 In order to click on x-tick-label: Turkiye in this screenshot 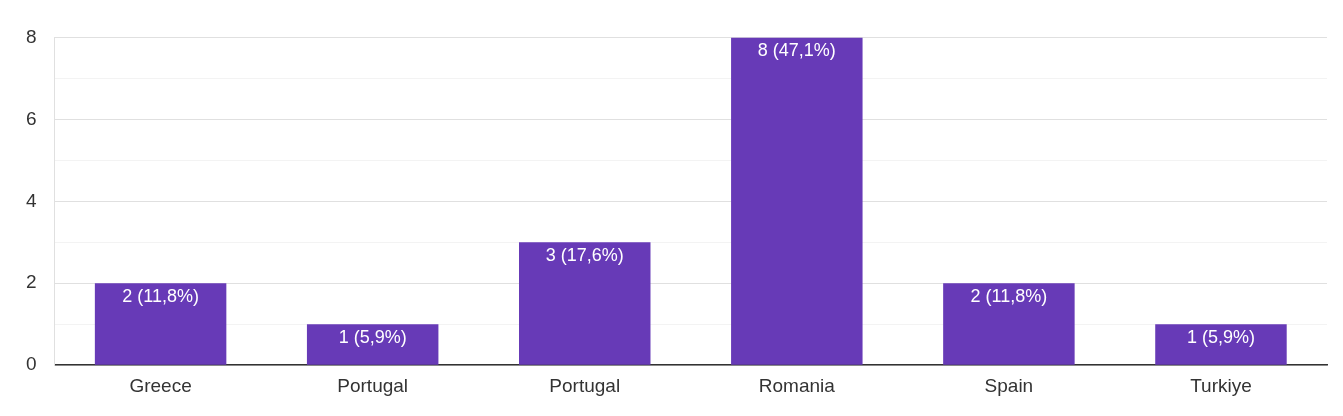, I will do `click(1221, 385)`.